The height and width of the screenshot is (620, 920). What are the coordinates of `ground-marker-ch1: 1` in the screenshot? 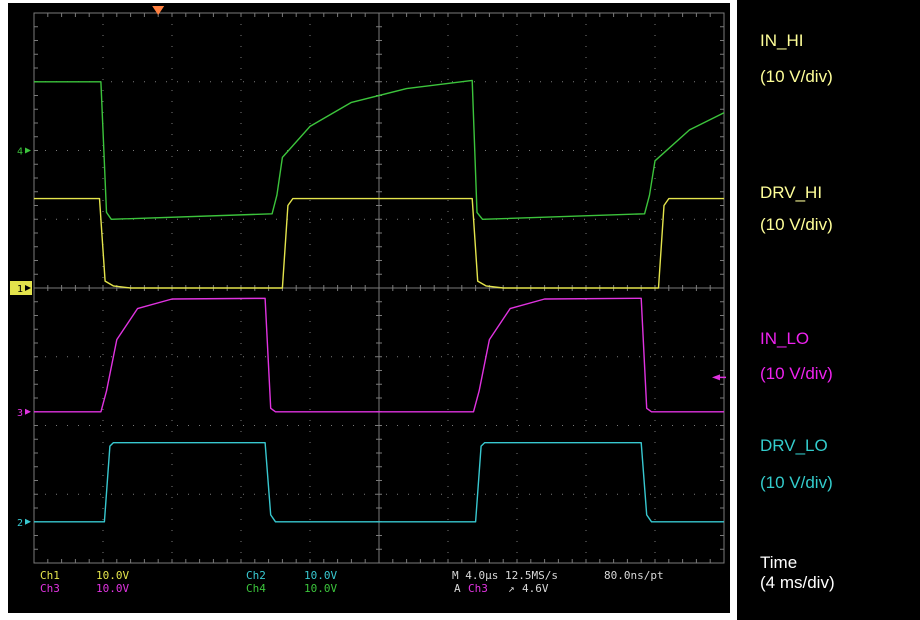 It's located at (20, 289).